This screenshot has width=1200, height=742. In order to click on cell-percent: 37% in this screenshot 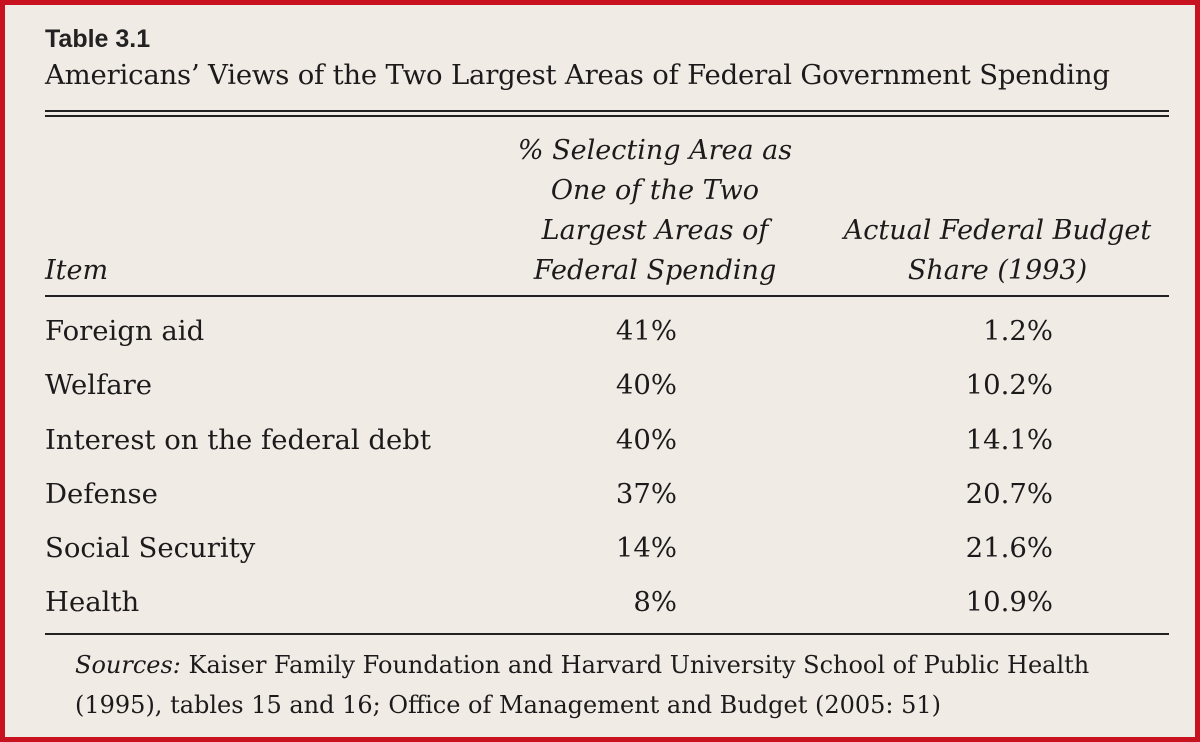, I will do `click(646, 493)`.